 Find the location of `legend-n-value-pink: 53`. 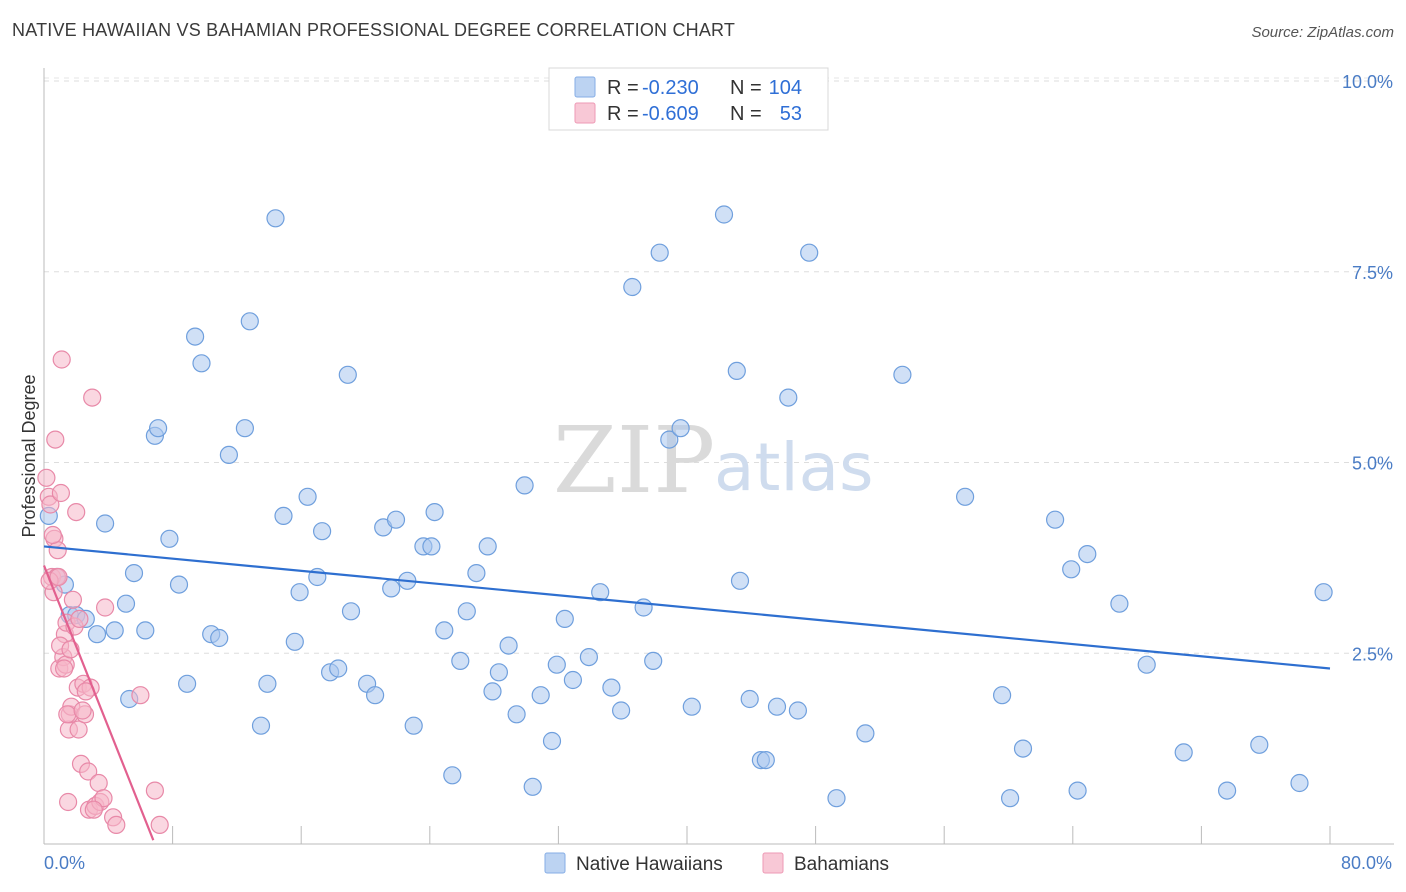

legend-n-value-pink: 53 is located at coordinates (791, 114).